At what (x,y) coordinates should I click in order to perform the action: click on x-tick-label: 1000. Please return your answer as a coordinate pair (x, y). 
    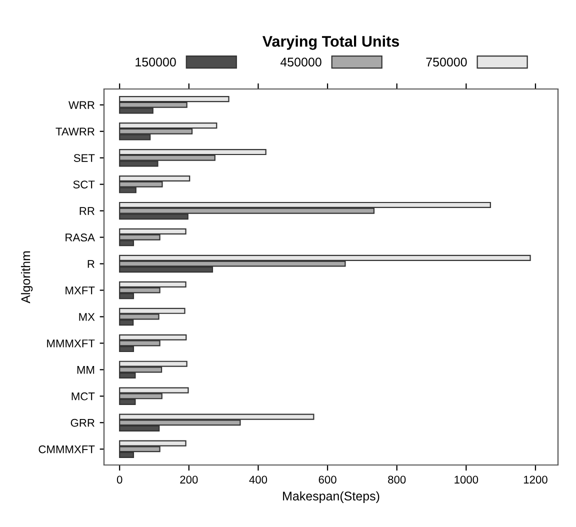
    Looking at the image, I should click on (466, 480).